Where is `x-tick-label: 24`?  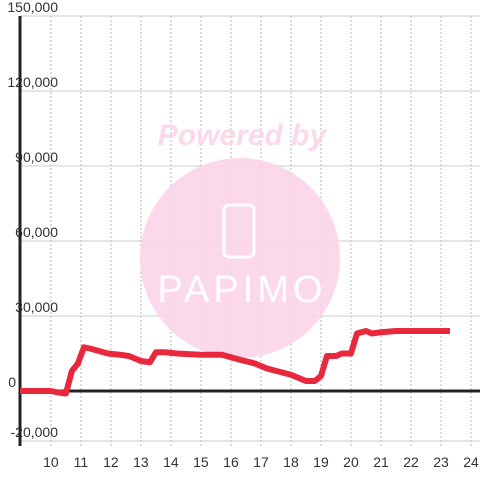 x-tick-label: 24 is located at coordinates (471, 462).